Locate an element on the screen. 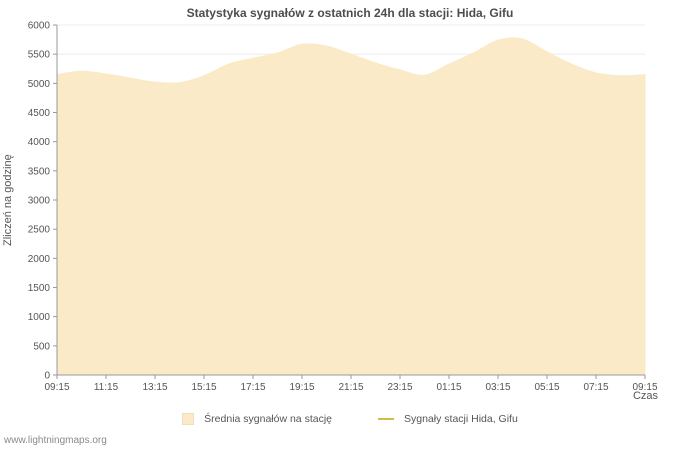 The height and width of the screenshot is (450, 700). watermark: www.lightningmaps.org is located at coordinates (55, 440).